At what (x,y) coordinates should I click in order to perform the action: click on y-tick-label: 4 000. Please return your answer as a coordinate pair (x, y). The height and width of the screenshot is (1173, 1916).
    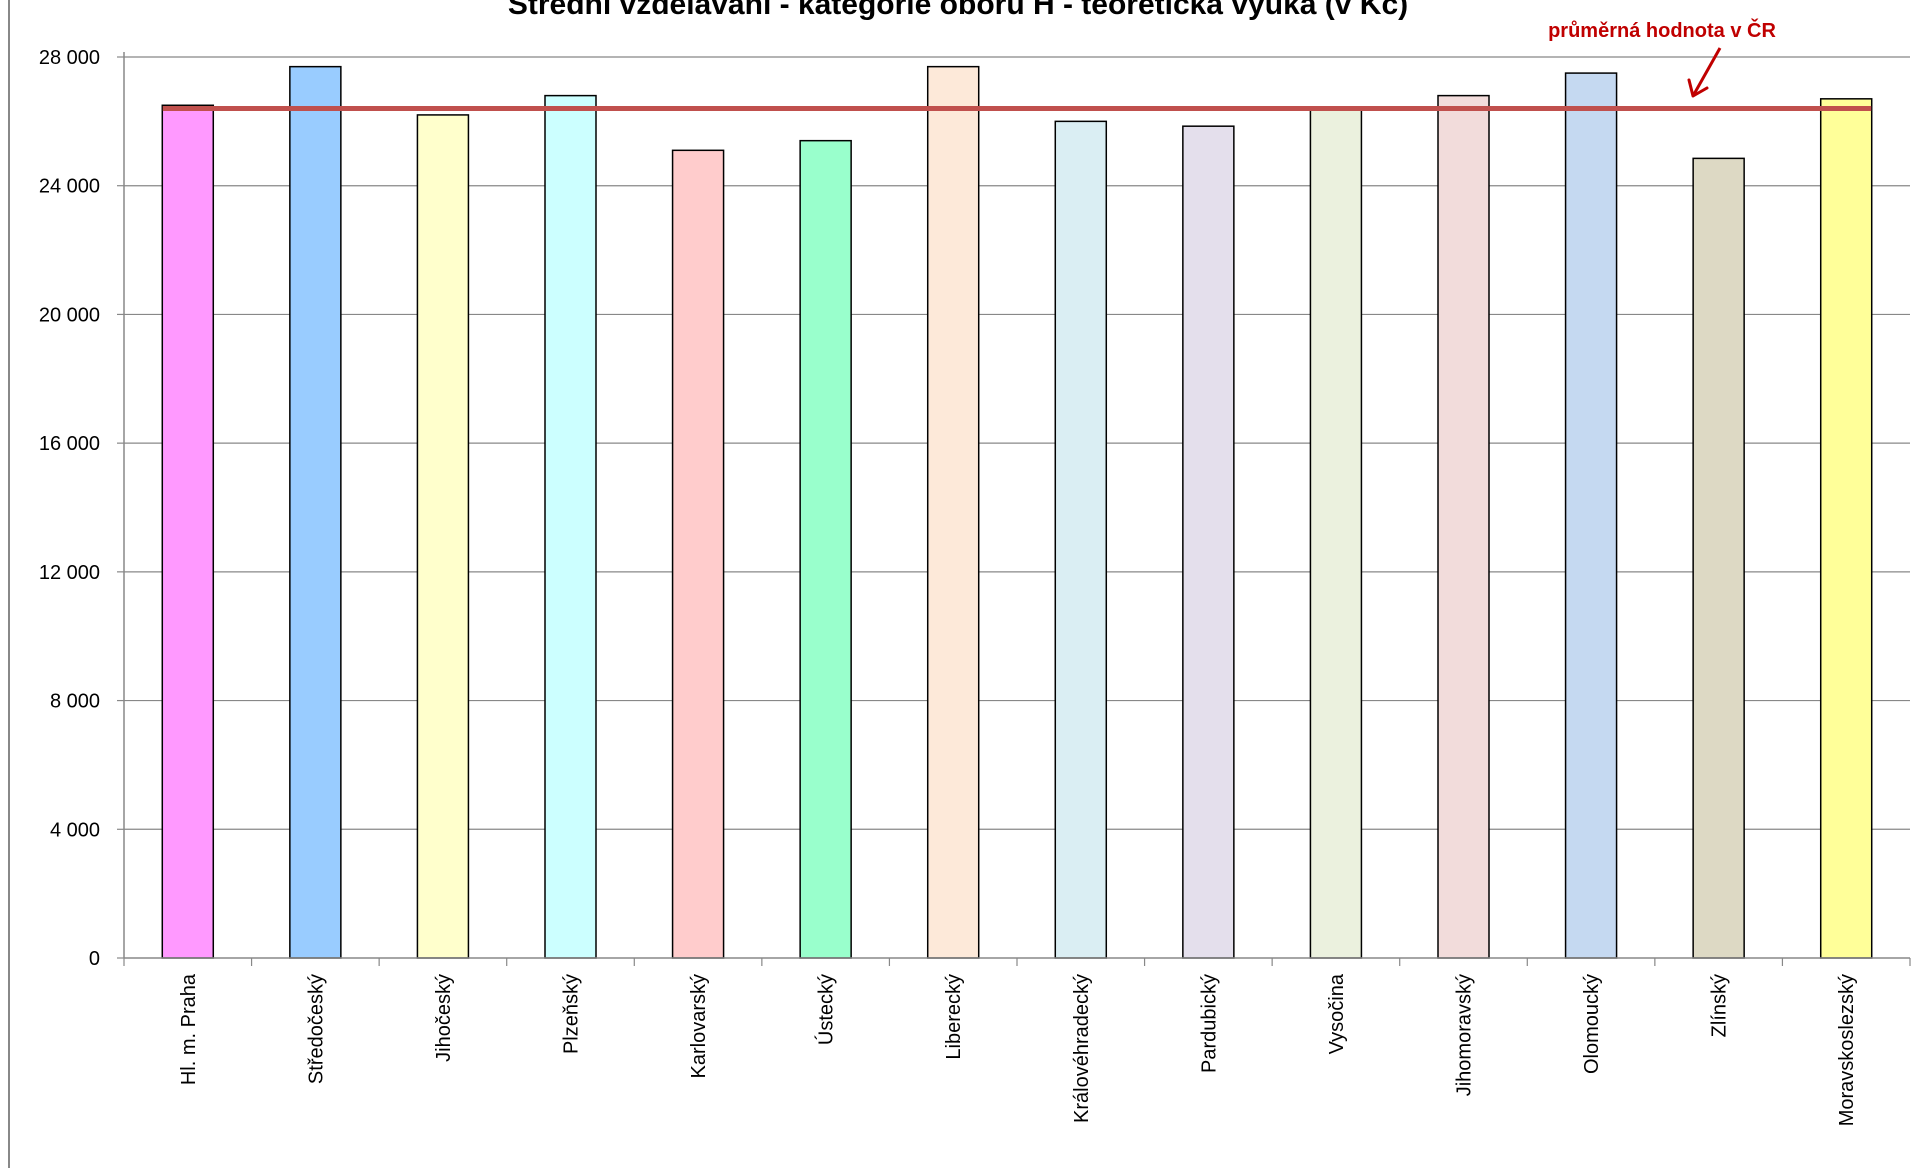
    Looking at the image, I should click on (75, 830).